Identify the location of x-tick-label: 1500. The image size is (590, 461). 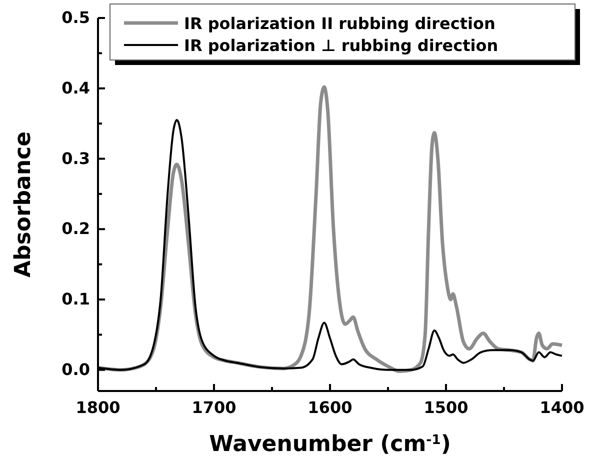
(446, 407).